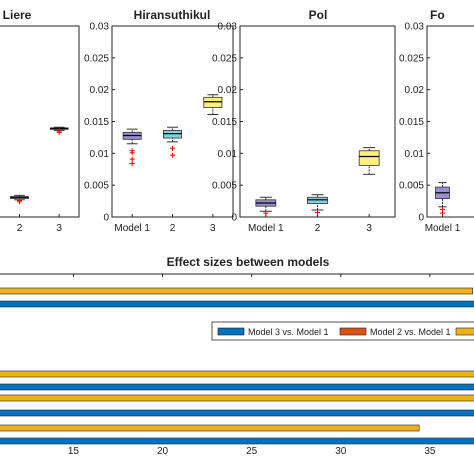 This screenshot has height=474, width=474. What do you see at coordinates (410, 332) in the screenshot?
I see `legend-label: Model 2 vs. Model 1` at bounding box center [410, 332].